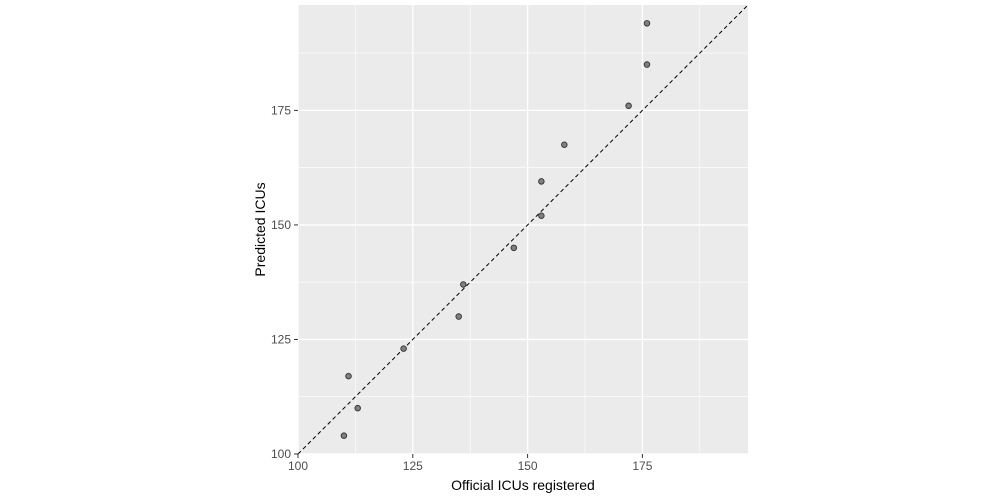  What do you see at coordinates (281, 339) in the screenshot?
I see `y-tick-label: 125` at bounding box center [281, 339].